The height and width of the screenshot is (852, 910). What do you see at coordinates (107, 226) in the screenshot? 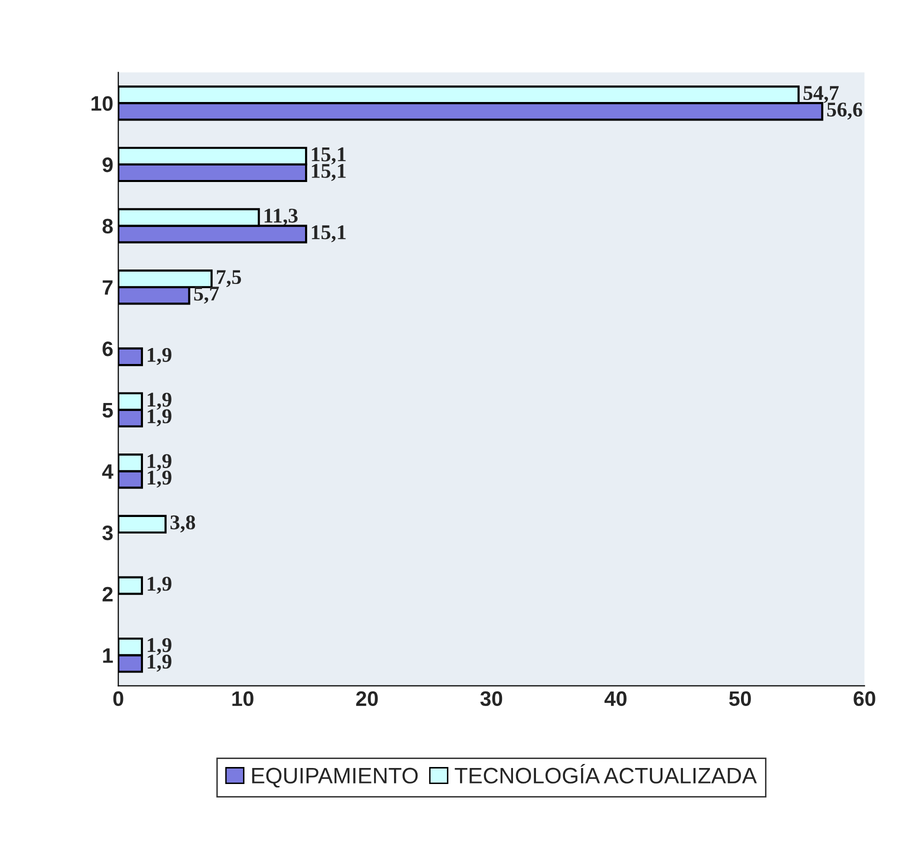
I see `y-tick-label: 8` at bounding box center [107, 226].